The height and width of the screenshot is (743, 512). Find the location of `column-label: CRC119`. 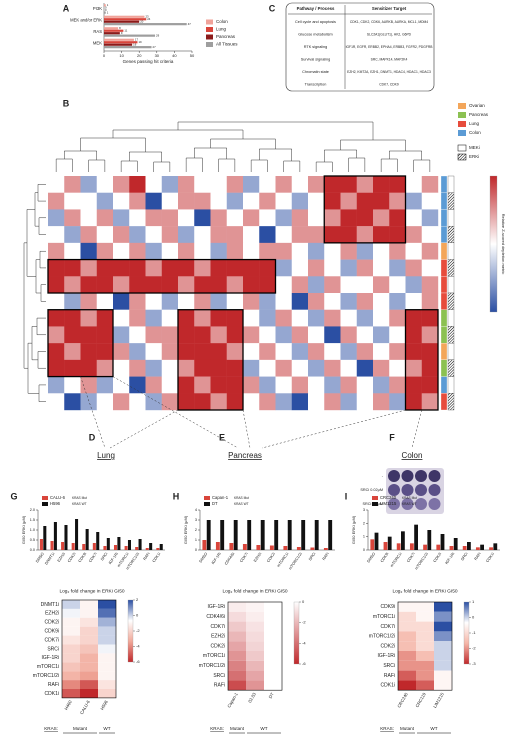

column-label: CRC119 is located at coordinates (420, 699).